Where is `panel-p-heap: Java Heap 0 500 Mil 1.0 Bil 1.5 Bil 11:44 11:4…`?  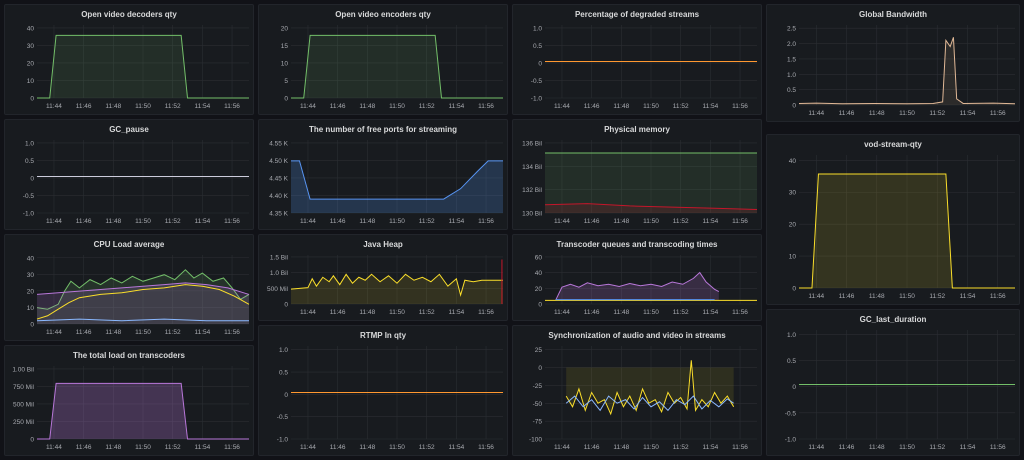 panel-p-heap: Java Heap 0 500 Mil 1.0 Bil 1.5 Bil 11:44 11:4… is located at coordinates (383, 277).